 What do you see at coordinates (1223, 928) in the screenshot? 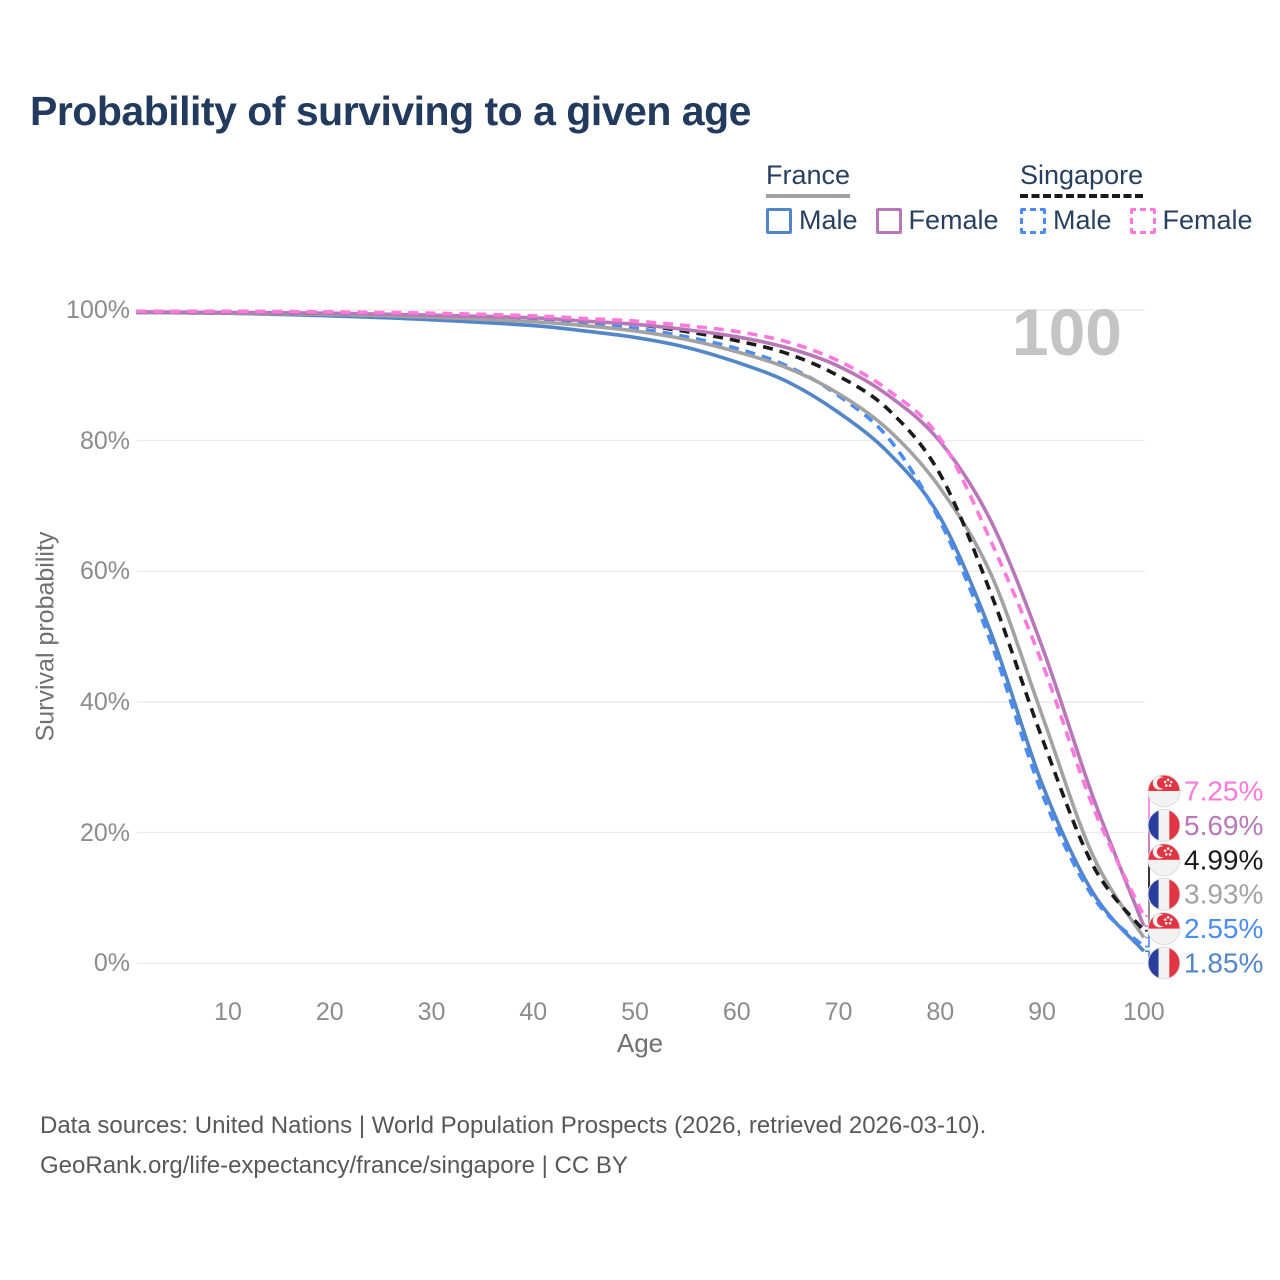
I see `end-label-singapore-male: 2.55%` at bounding box center [1223, 928].